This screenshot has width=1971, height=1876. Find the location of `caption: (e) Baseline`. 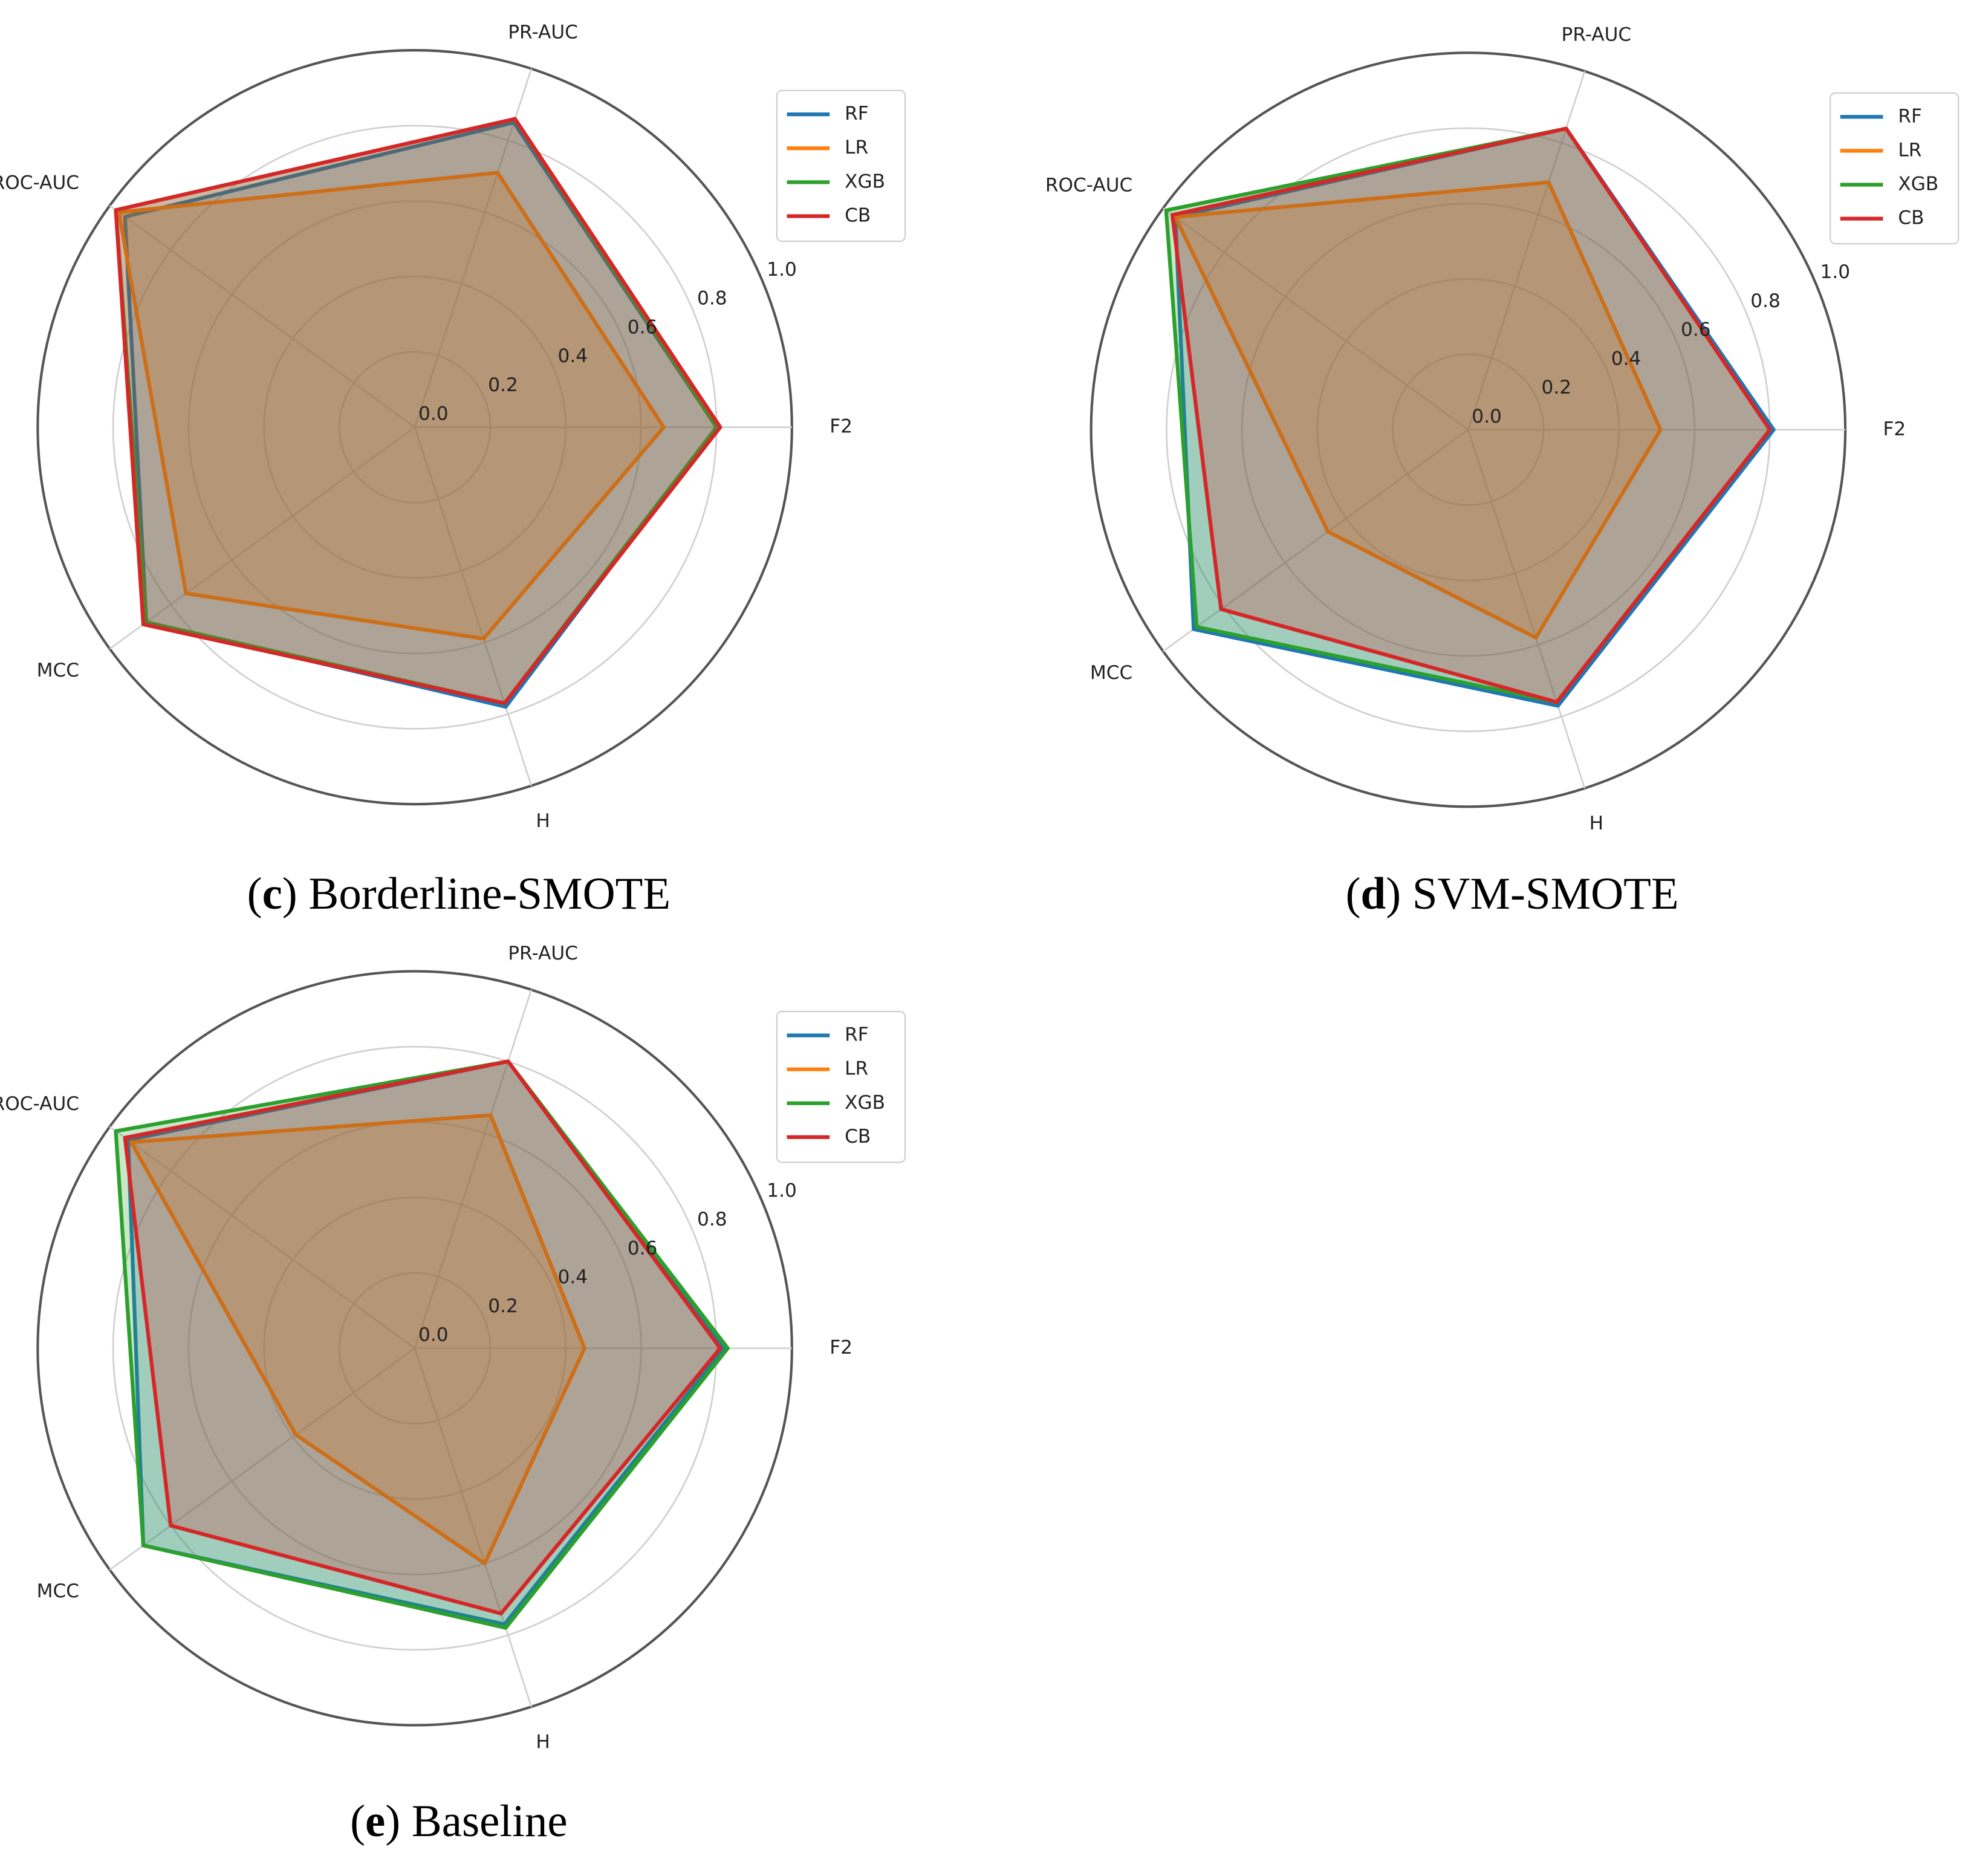

caption: (e) Baseline is located at coordinates (458, 1821).